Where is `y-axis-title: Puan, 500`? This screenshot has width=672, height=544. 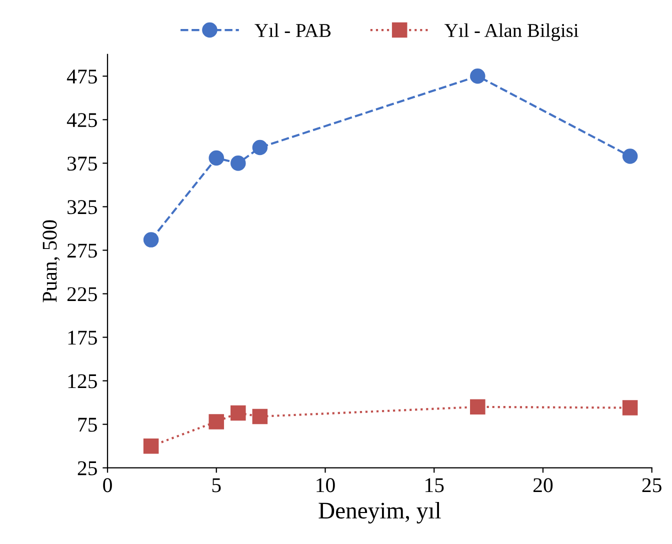
y-axis-title: Puan, 500 is located at coordinates (51, 261).